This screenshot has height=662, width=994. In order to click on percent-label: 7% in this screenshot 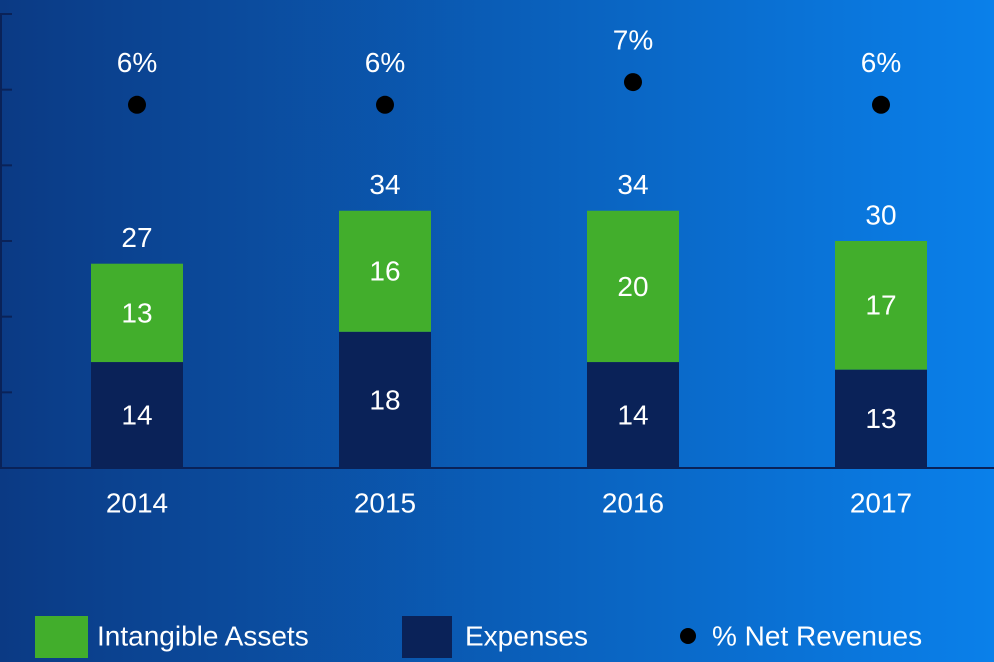, I will do `click(633, 39)`.